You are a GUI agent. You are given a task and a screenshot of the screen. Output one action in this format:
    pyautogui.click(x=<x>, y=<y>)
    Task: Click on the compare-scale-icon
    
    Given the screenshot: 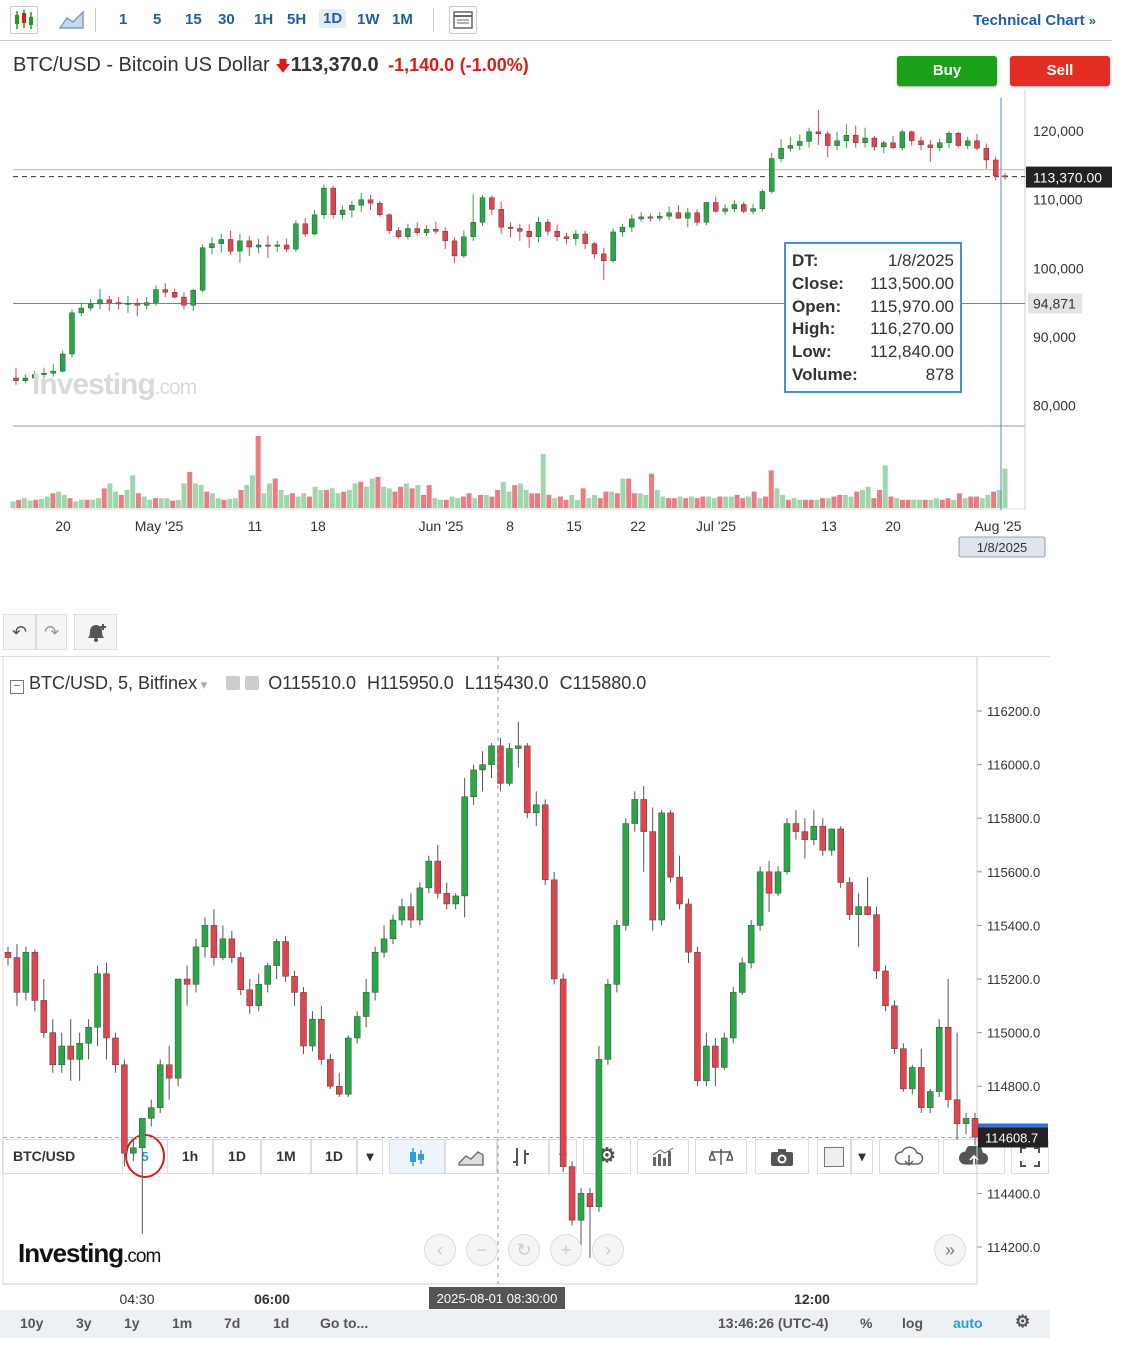 What is the action you would take?
    pyautogui.click(x=721, y=1156)
    